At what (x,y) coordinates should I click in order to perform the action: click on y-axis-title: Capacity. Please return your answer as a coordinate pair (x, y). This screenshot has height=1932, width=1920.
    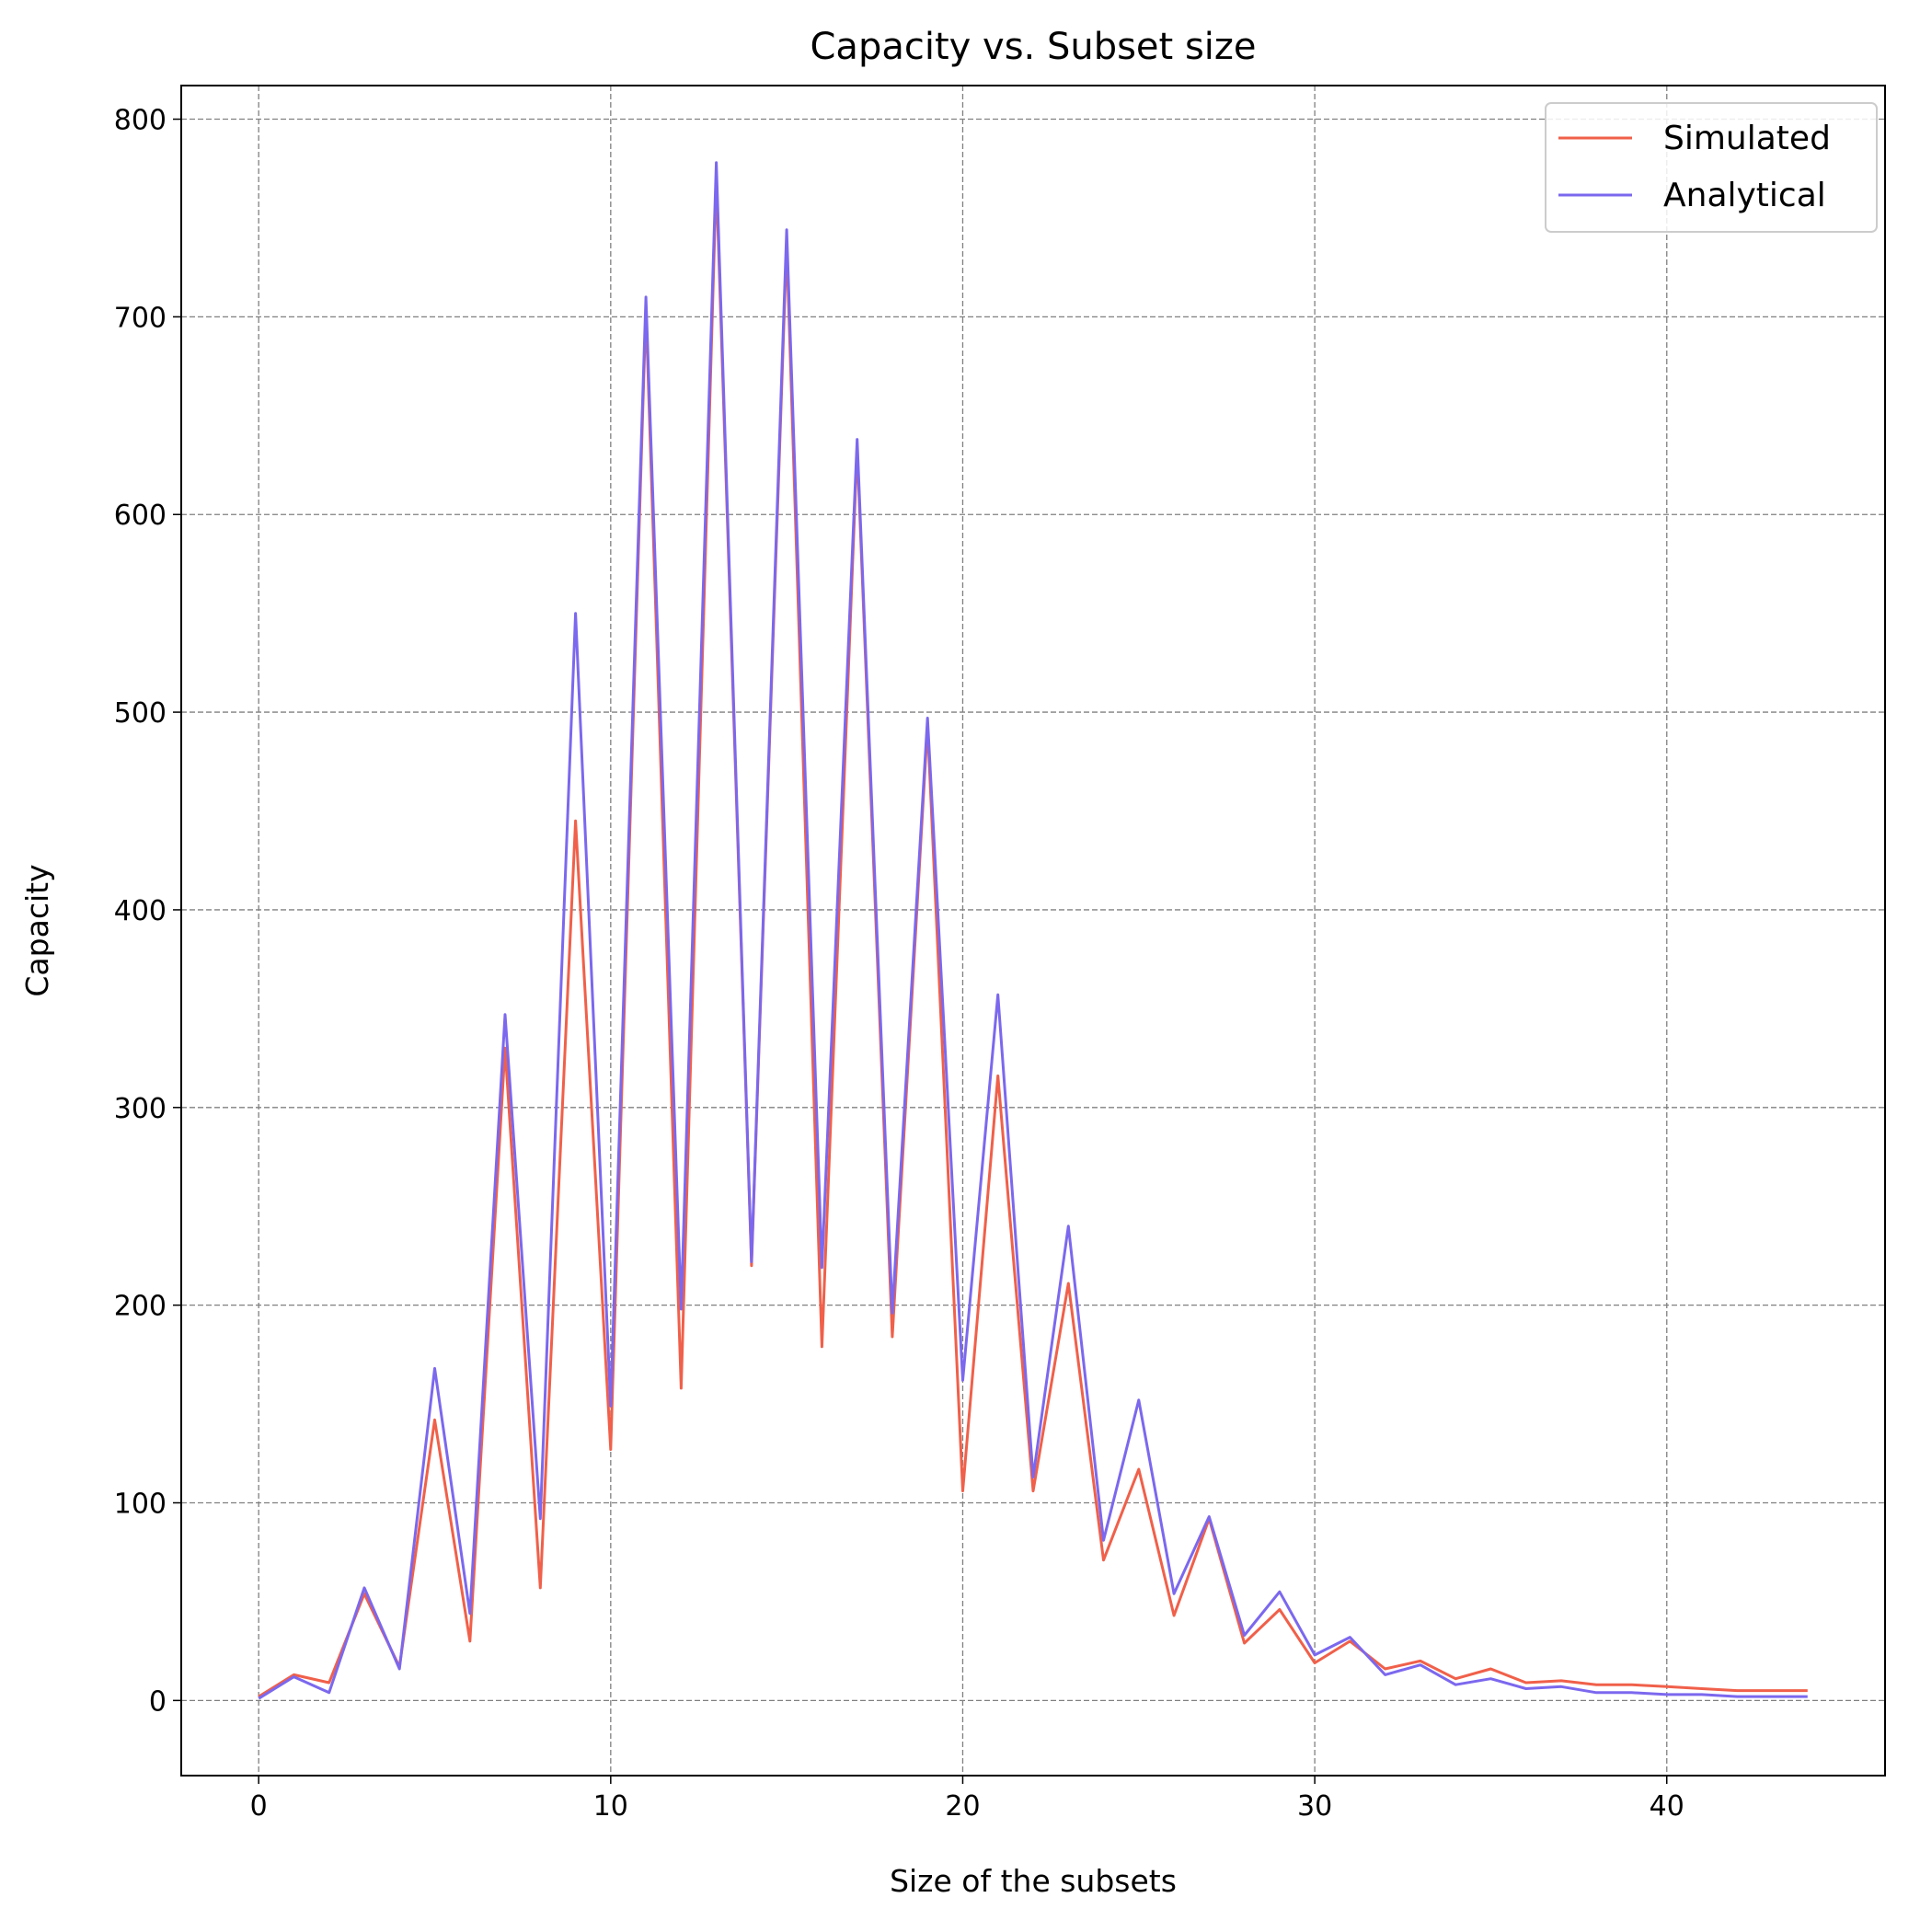
    Looking at the image, I should click on (37, 930).